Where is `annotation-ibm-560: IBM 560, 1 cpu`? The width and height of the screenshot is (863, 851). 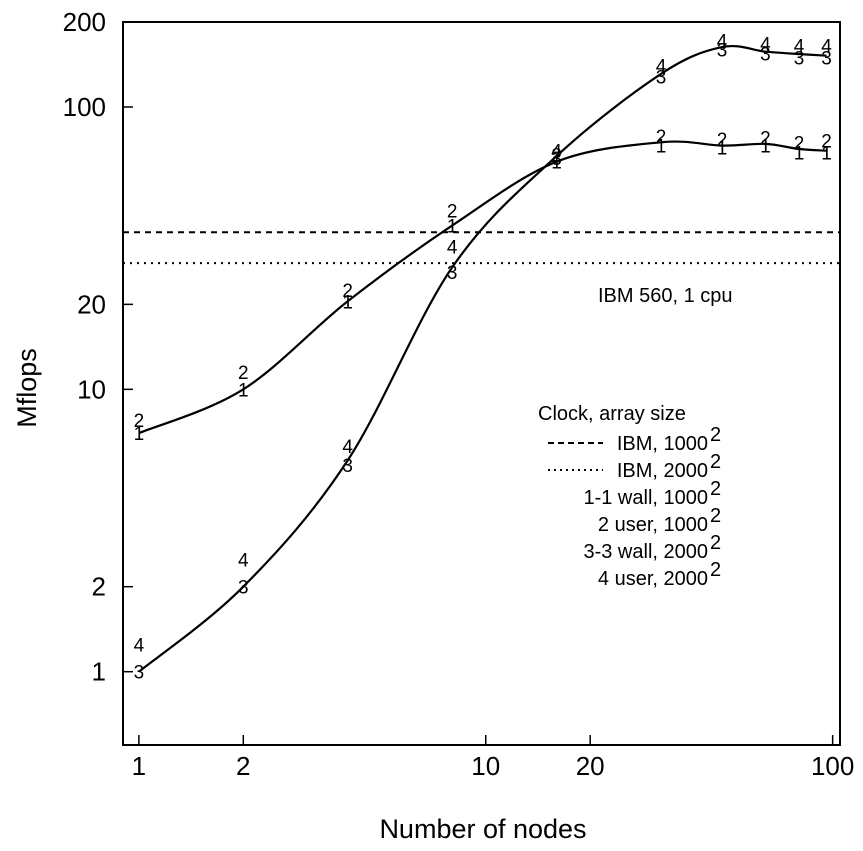
annotation-ibm-560: IBM 560, 1 cpu is located at coordinates (665, 296).